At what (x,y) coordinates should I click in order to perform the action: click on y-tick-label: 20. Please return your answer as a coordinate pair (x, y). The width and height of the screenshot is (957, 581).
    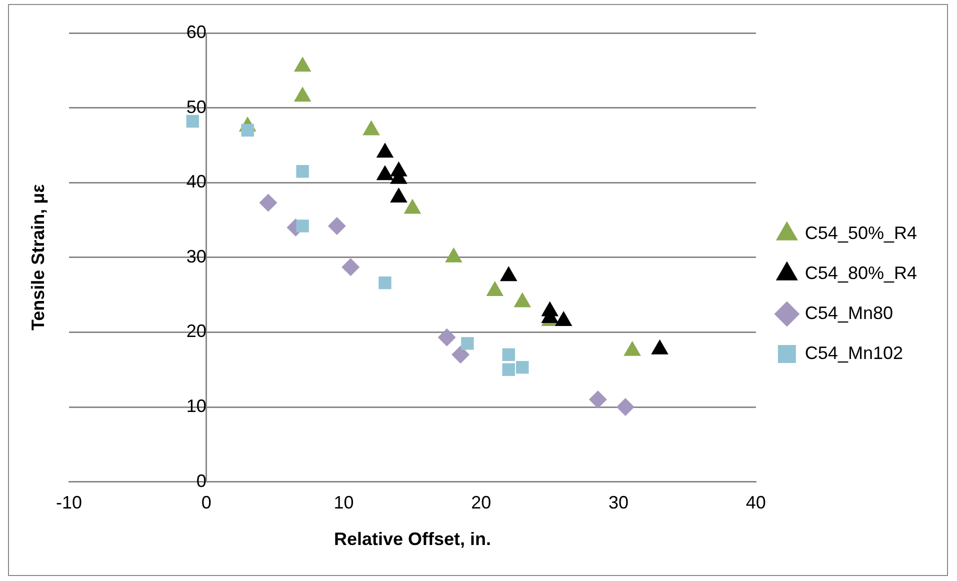
    Looking at the image, I should click on (196, 331).